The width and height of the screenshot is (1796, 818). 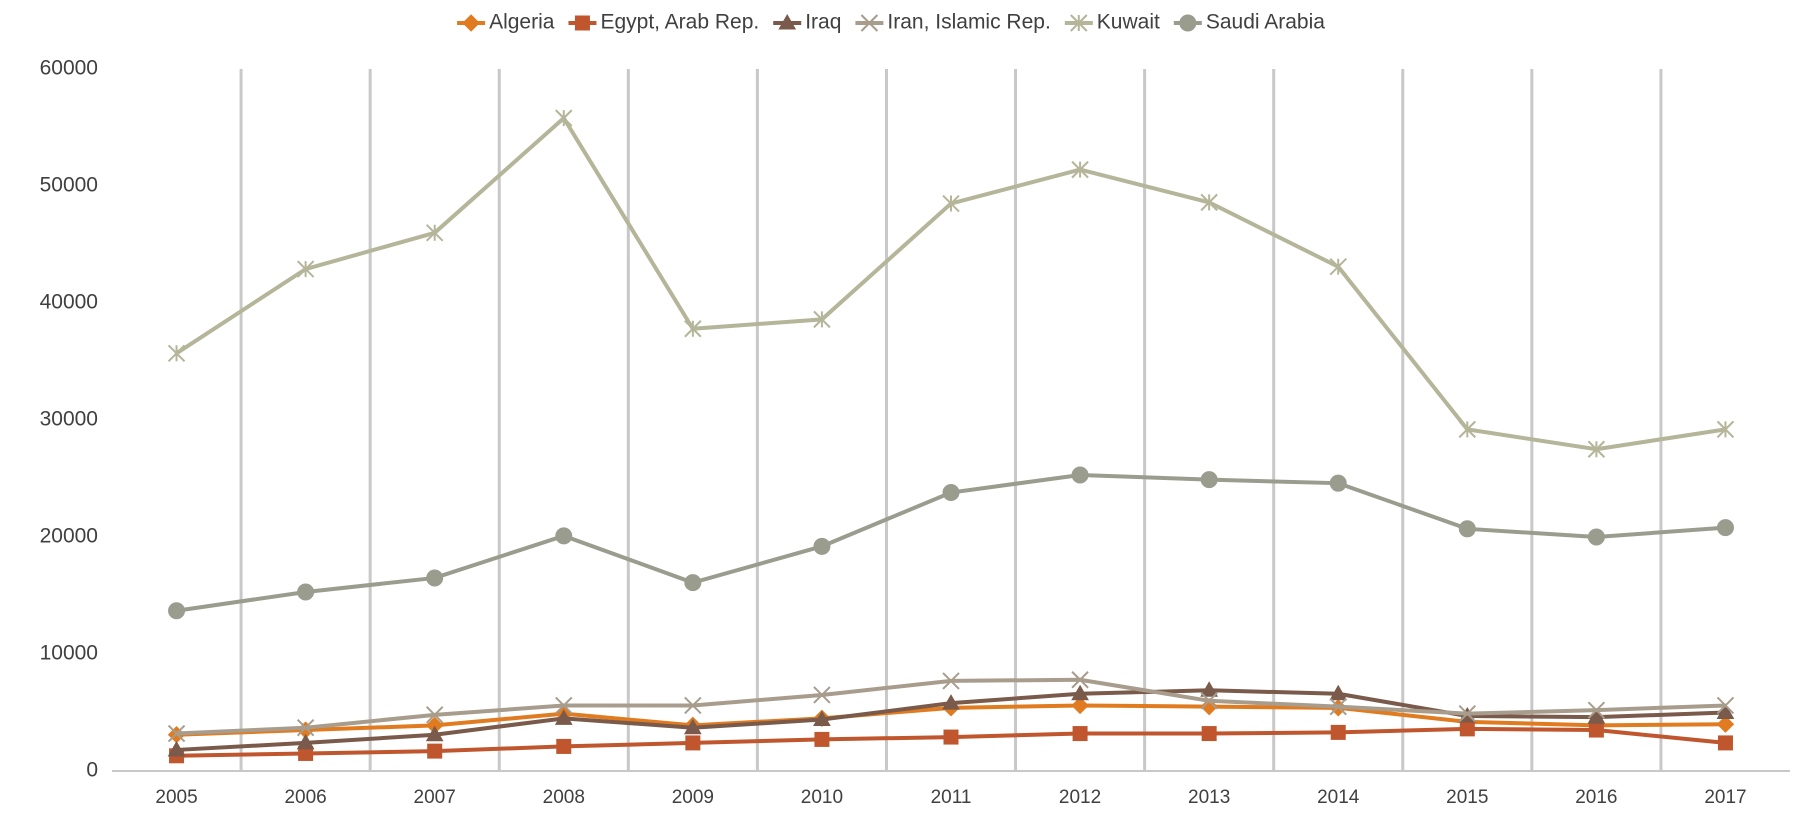 I want to click on x-tick-label: 2015, so click(x=1467, y=797).